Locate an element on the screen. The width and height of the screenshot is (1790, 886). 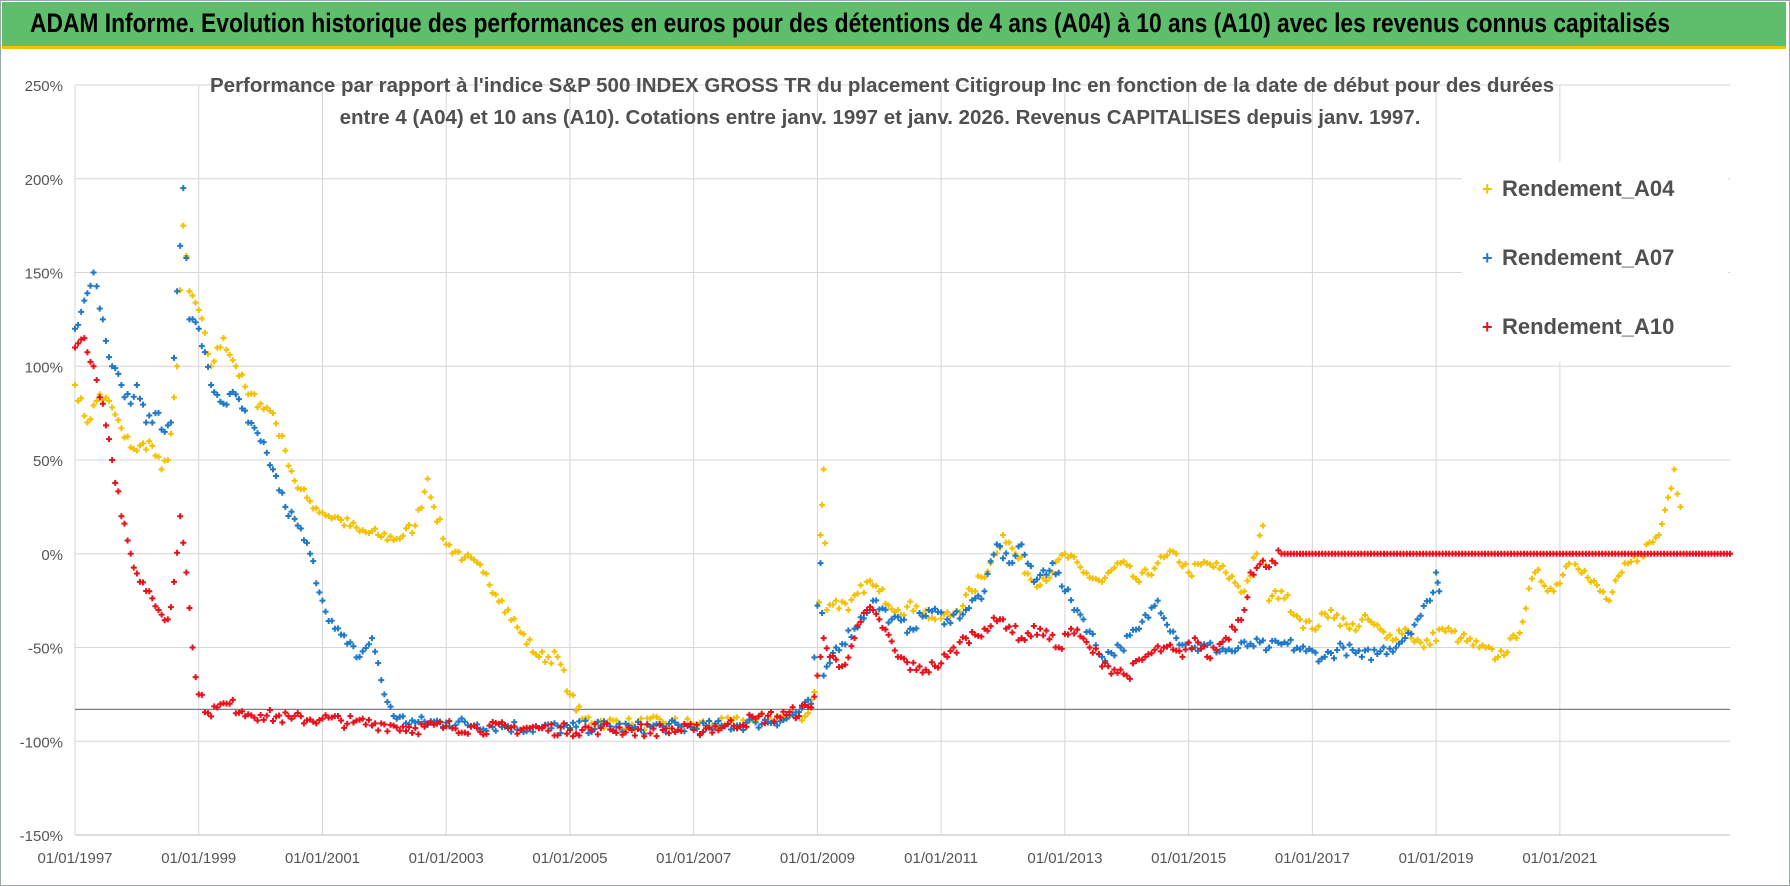
x-tick-label: 01/01/2019 is located at coordinates (1436, 858).